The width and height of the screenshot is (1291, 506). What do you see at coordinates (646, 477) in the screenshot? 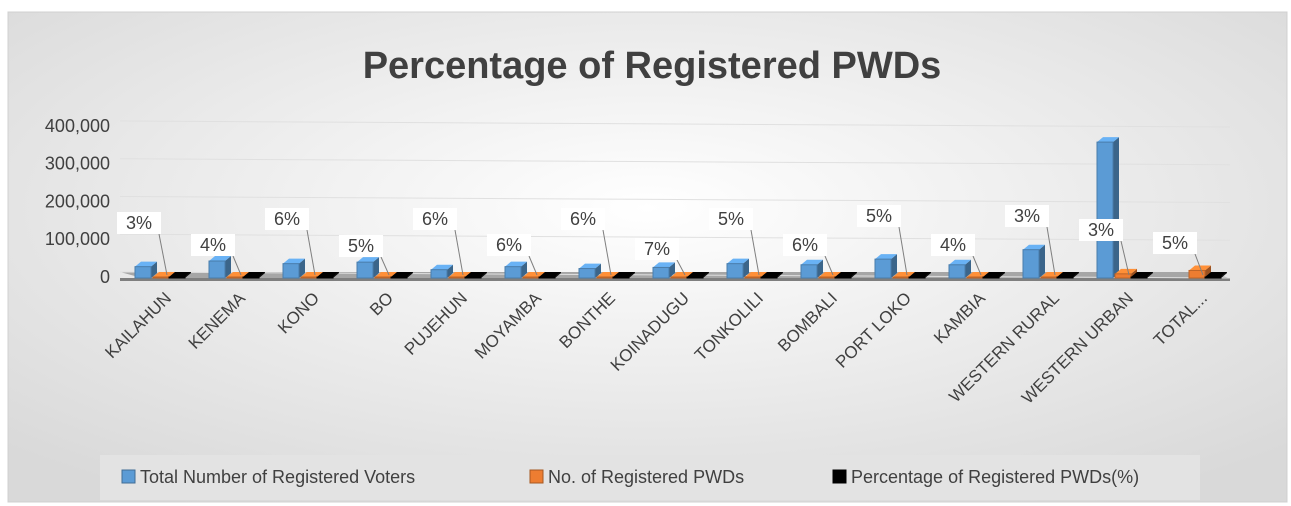
I see `legend-label: No. of Registered PWDs` at bounding box center [646, 477].